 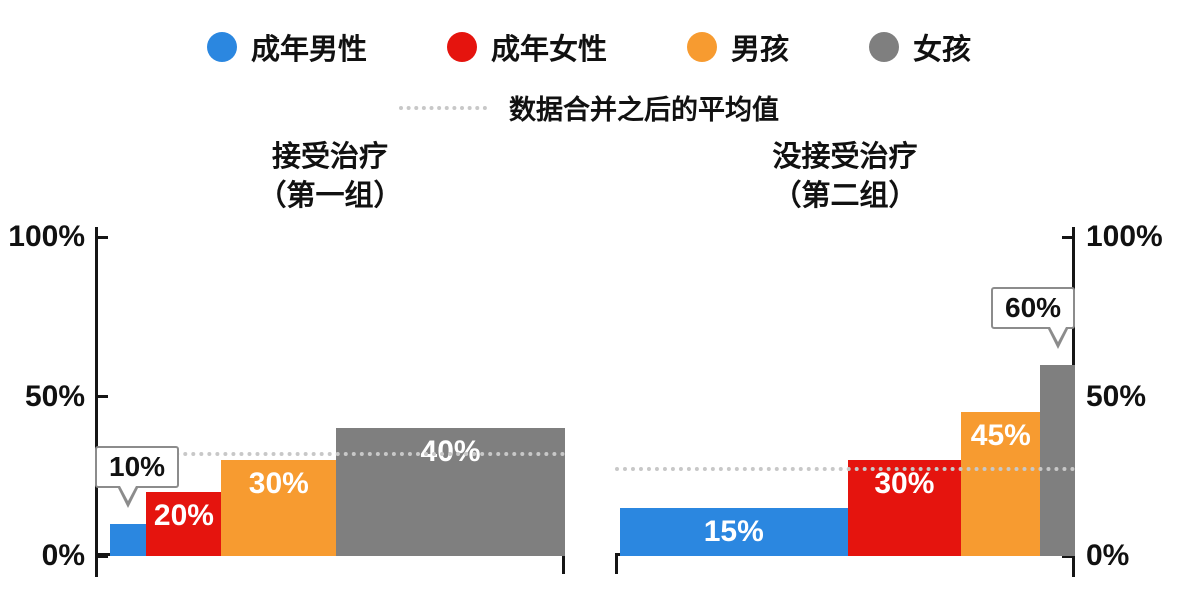 I want to click on bar-value-label: 45%, so click(x=1000, y=436).